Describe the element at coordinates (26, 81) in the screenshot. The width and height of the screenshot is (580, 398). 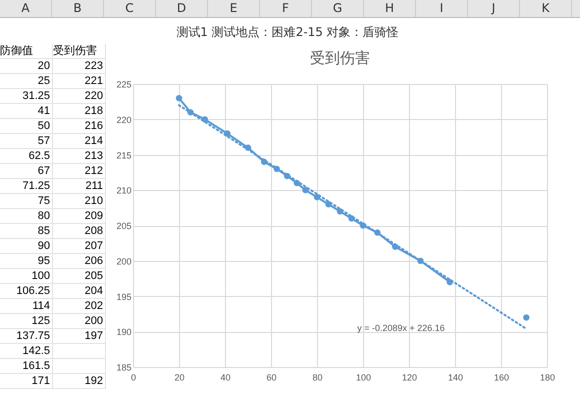
I see `category-label: 25` at that location.